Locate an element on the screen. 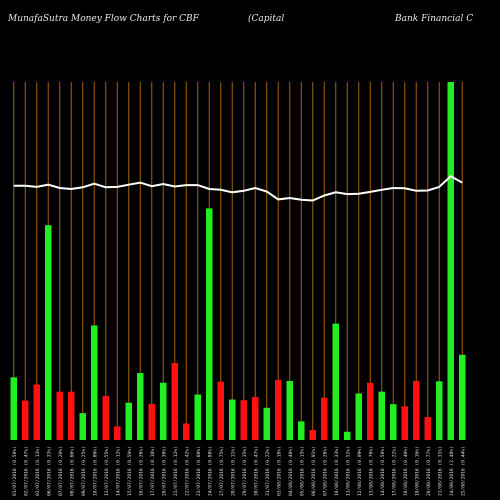 The width and height of the screenshot is (500, 500). x-tick-label: 20/08/2016 (0.77%) is located at coordinates (429, 471).